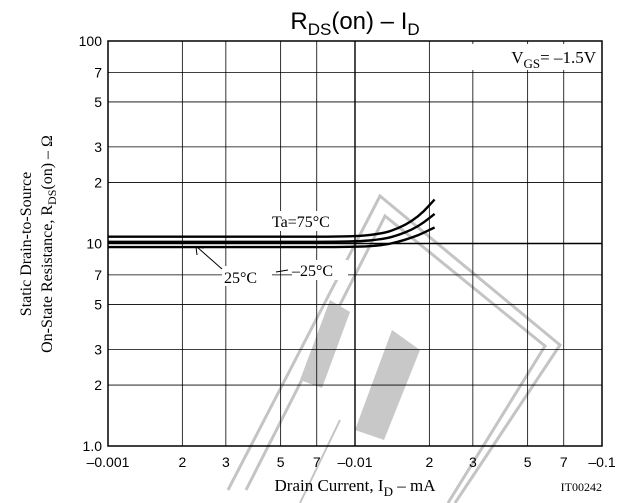  Describe the element at coordinates (209, 258) in the screenshot. I see `t25-leader` at that location.